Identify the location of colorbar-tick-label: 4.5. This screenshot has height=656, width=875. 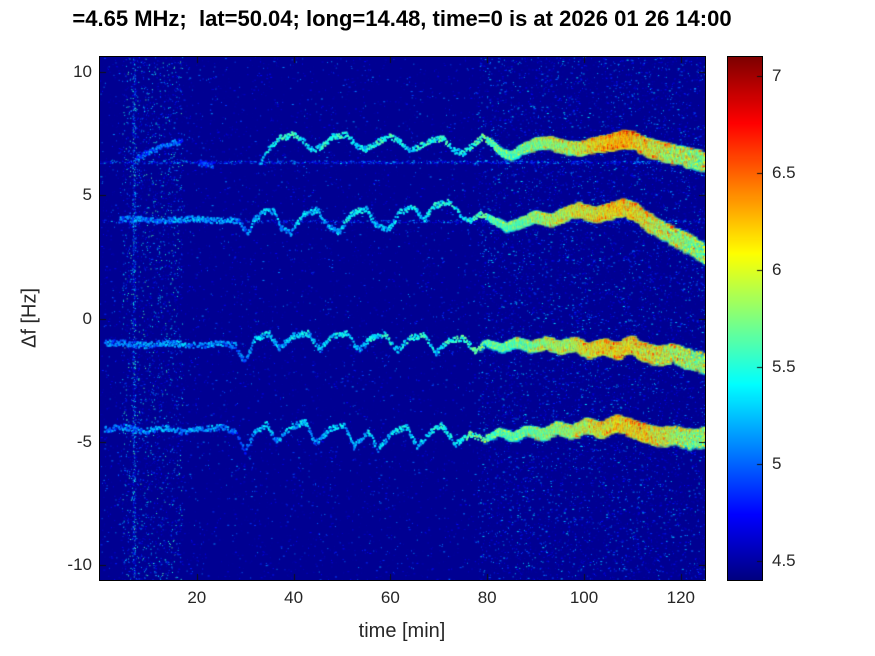
(784, 560).